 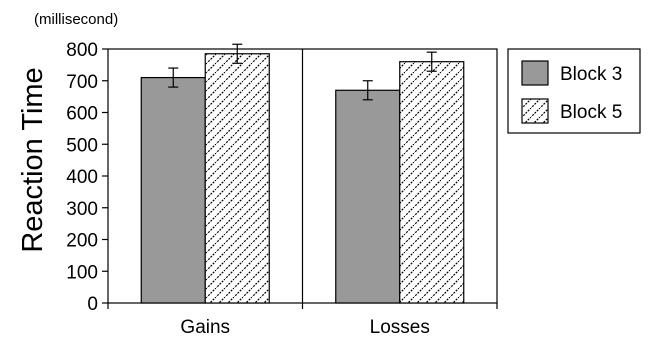 What do you see at coordinates (82, 114) in the screenshot?
I see `y-tick-label: 600` at bounding box center [82, 114].